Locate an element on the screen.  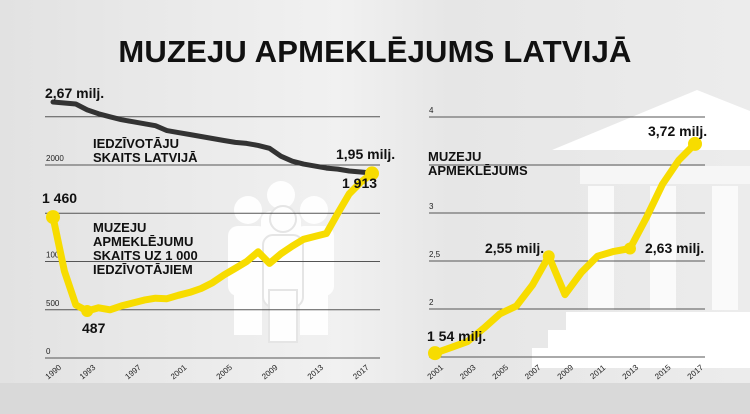
annotation-label: 2,63 milj. is located at coordinates (674, 248).